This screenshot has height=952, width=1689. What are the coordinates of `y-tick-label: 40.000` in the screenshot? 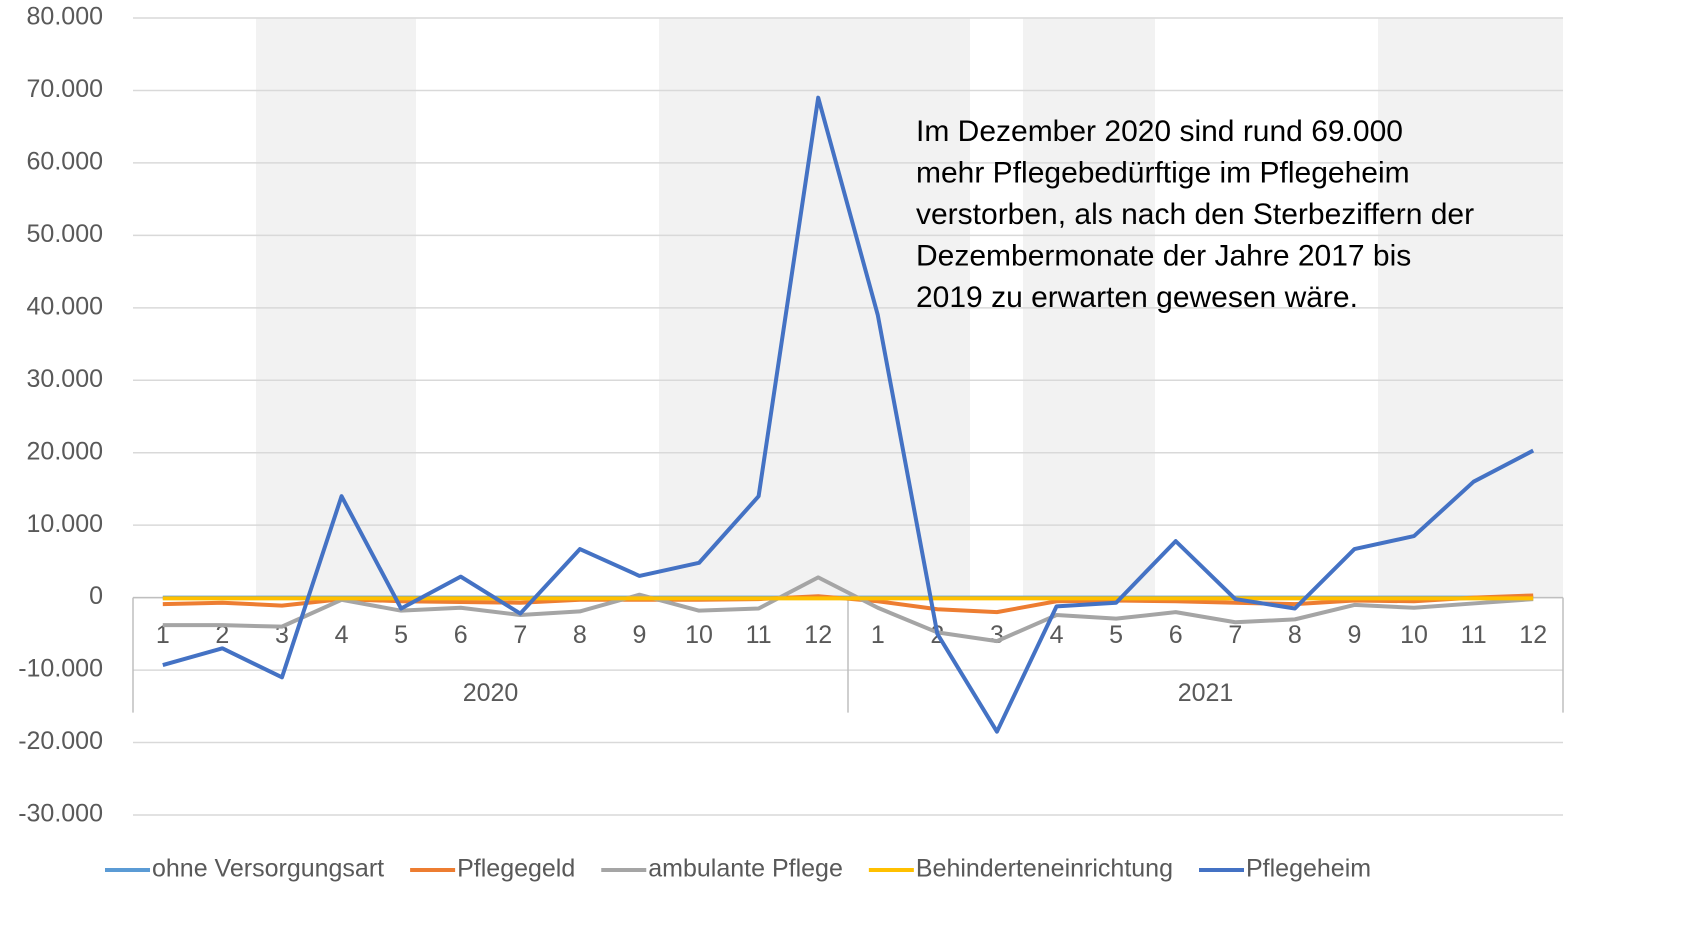 It's located at (65, 306).